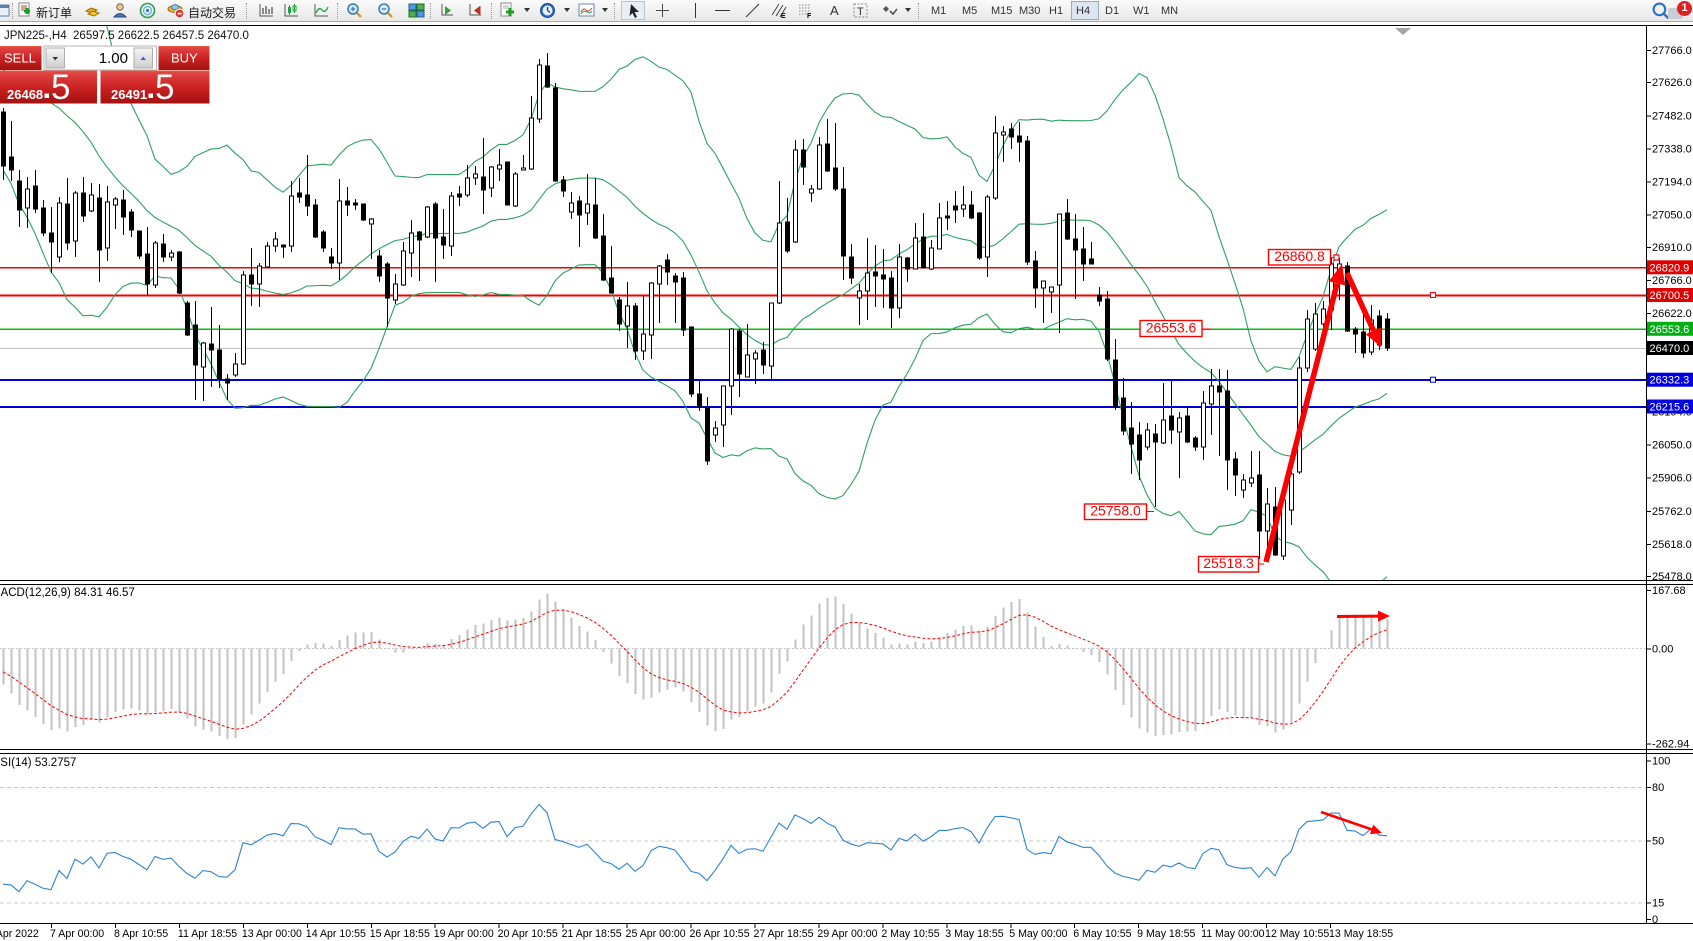 The image size is (1693, 941). I want to click on svg-text: T, so click(860, 12).